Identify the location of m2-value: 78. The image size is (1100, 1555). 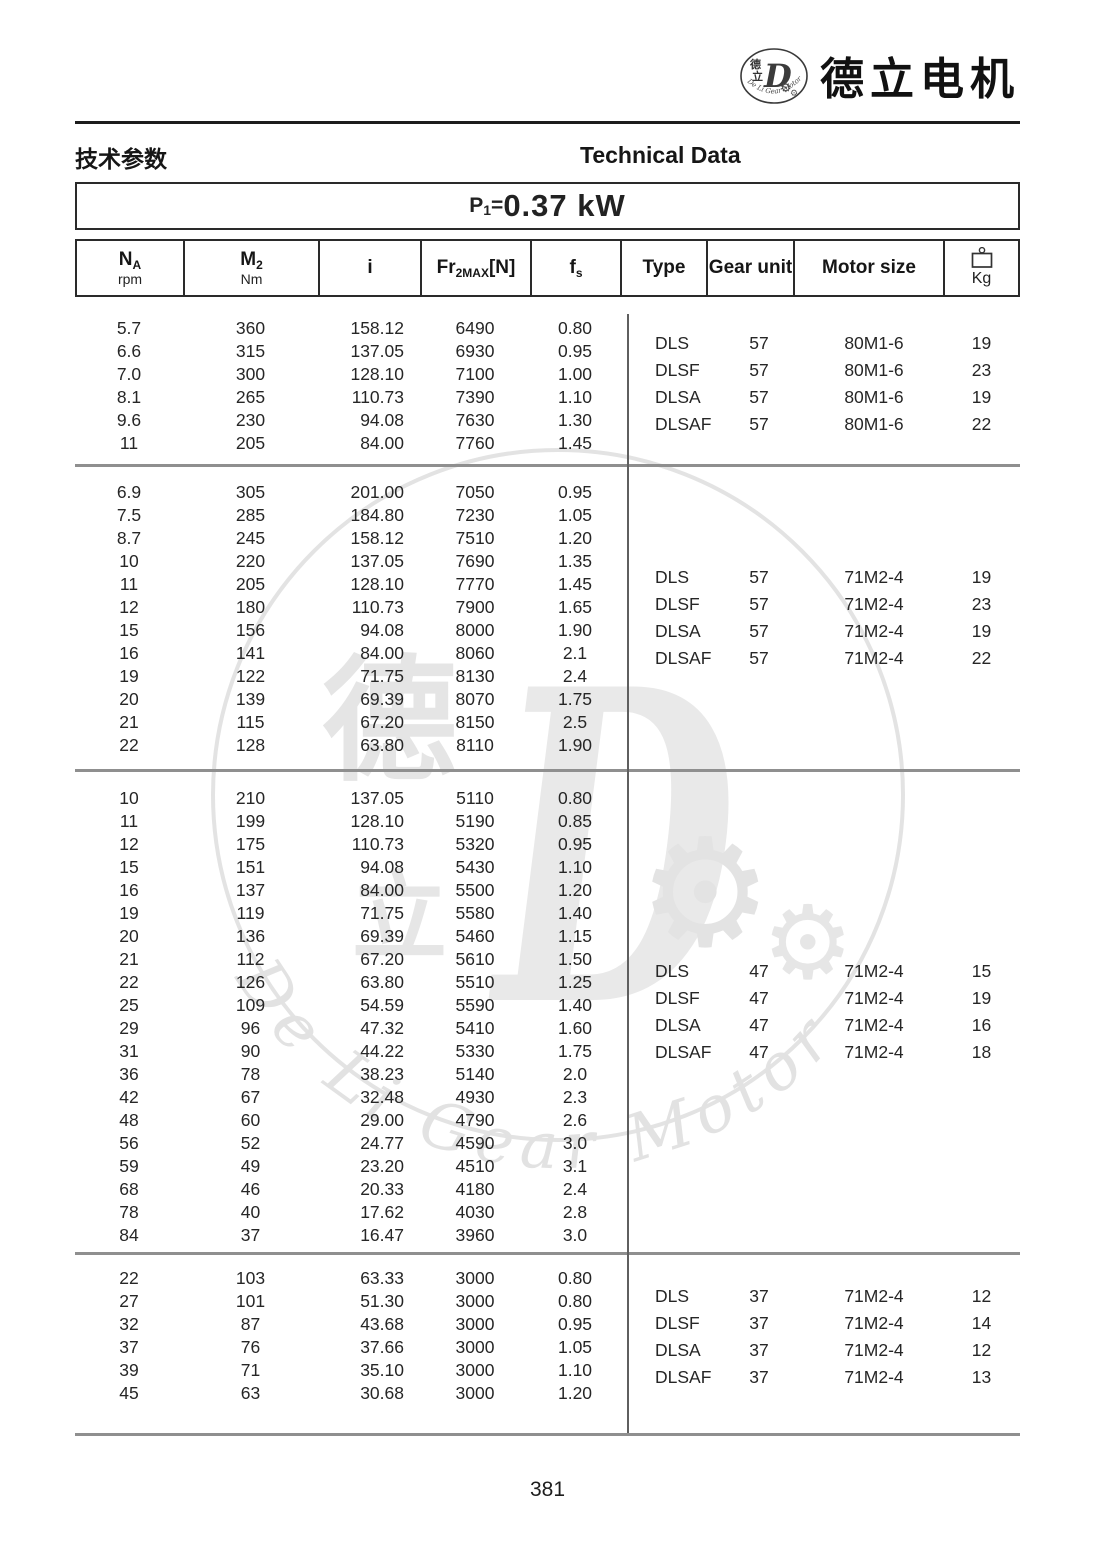
(250, 1074).